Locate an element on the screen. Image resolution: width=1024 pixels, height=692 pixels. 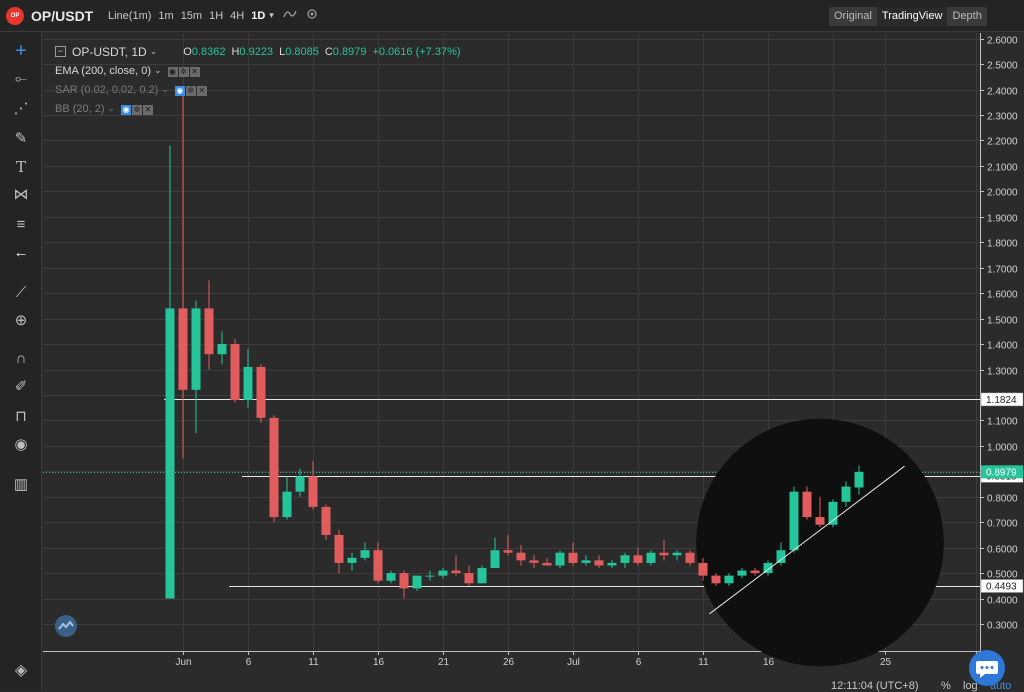
interval-line-1m: Line(1m) is located at coordinates (130, 16).